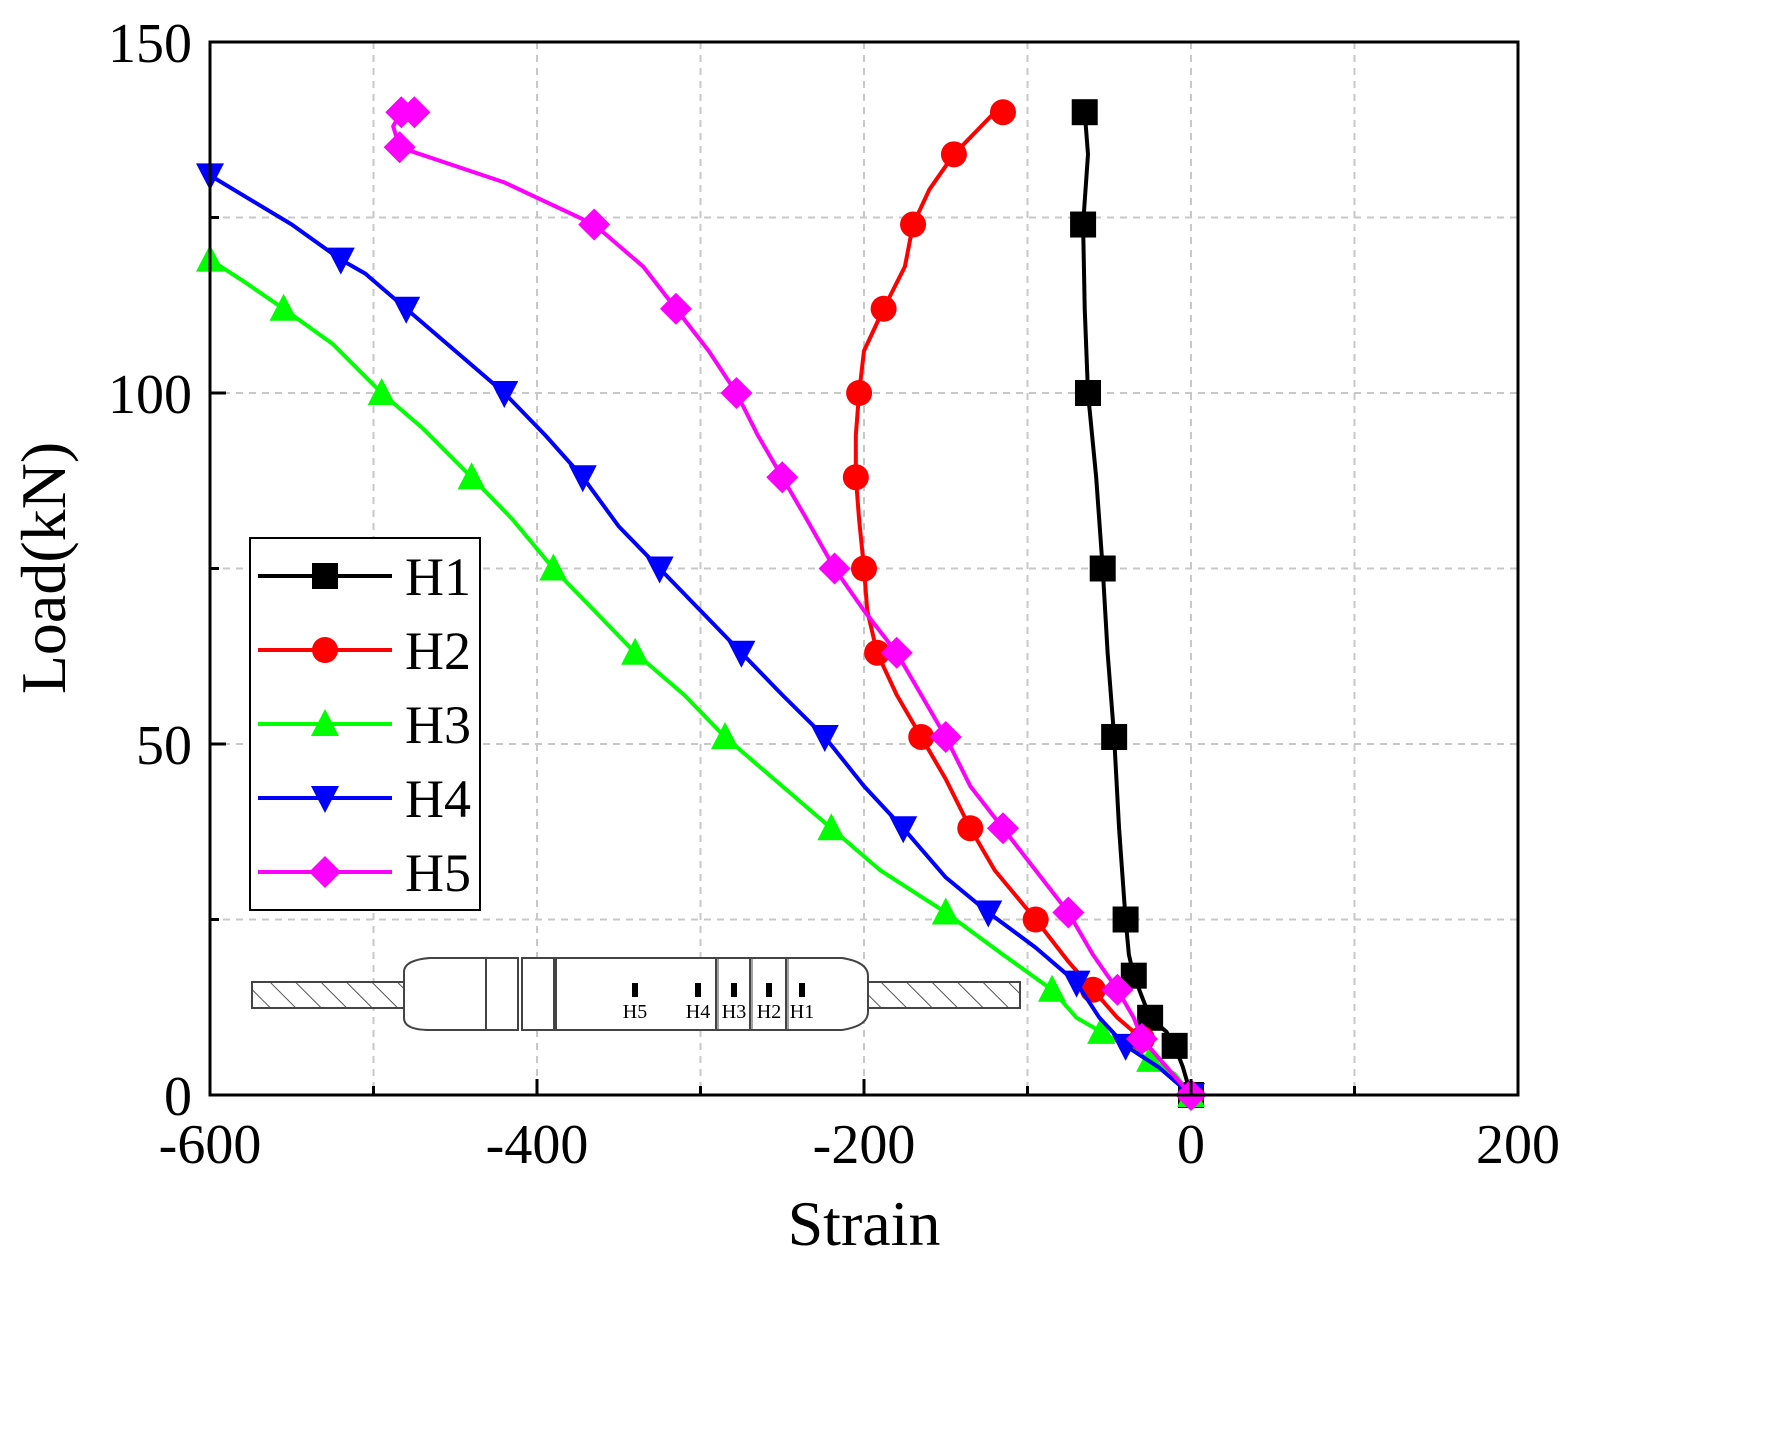 The image size is (1767, 1437). I want to click on legend-label: H1, so click(438, 577).